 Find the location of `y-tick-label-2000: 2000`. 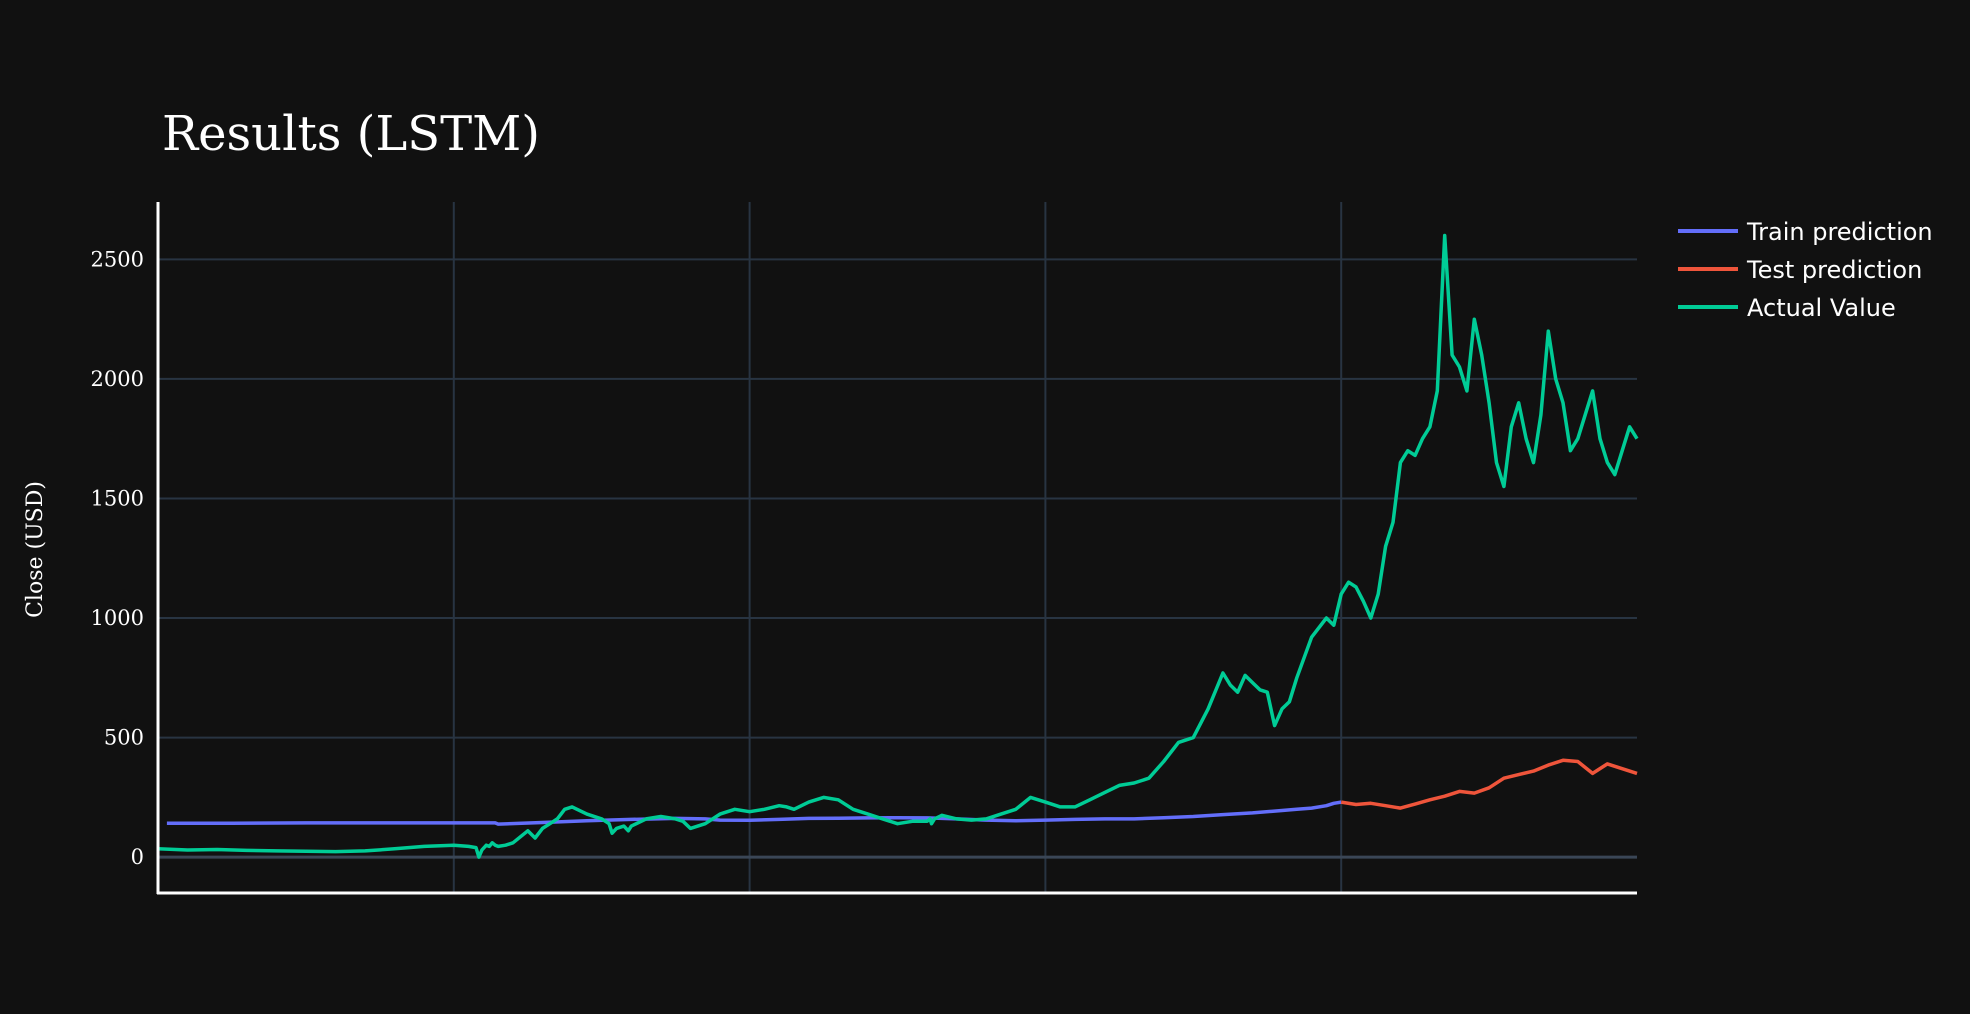

y-tick-label-2000: 2000 is located at coordinates (117, 379).